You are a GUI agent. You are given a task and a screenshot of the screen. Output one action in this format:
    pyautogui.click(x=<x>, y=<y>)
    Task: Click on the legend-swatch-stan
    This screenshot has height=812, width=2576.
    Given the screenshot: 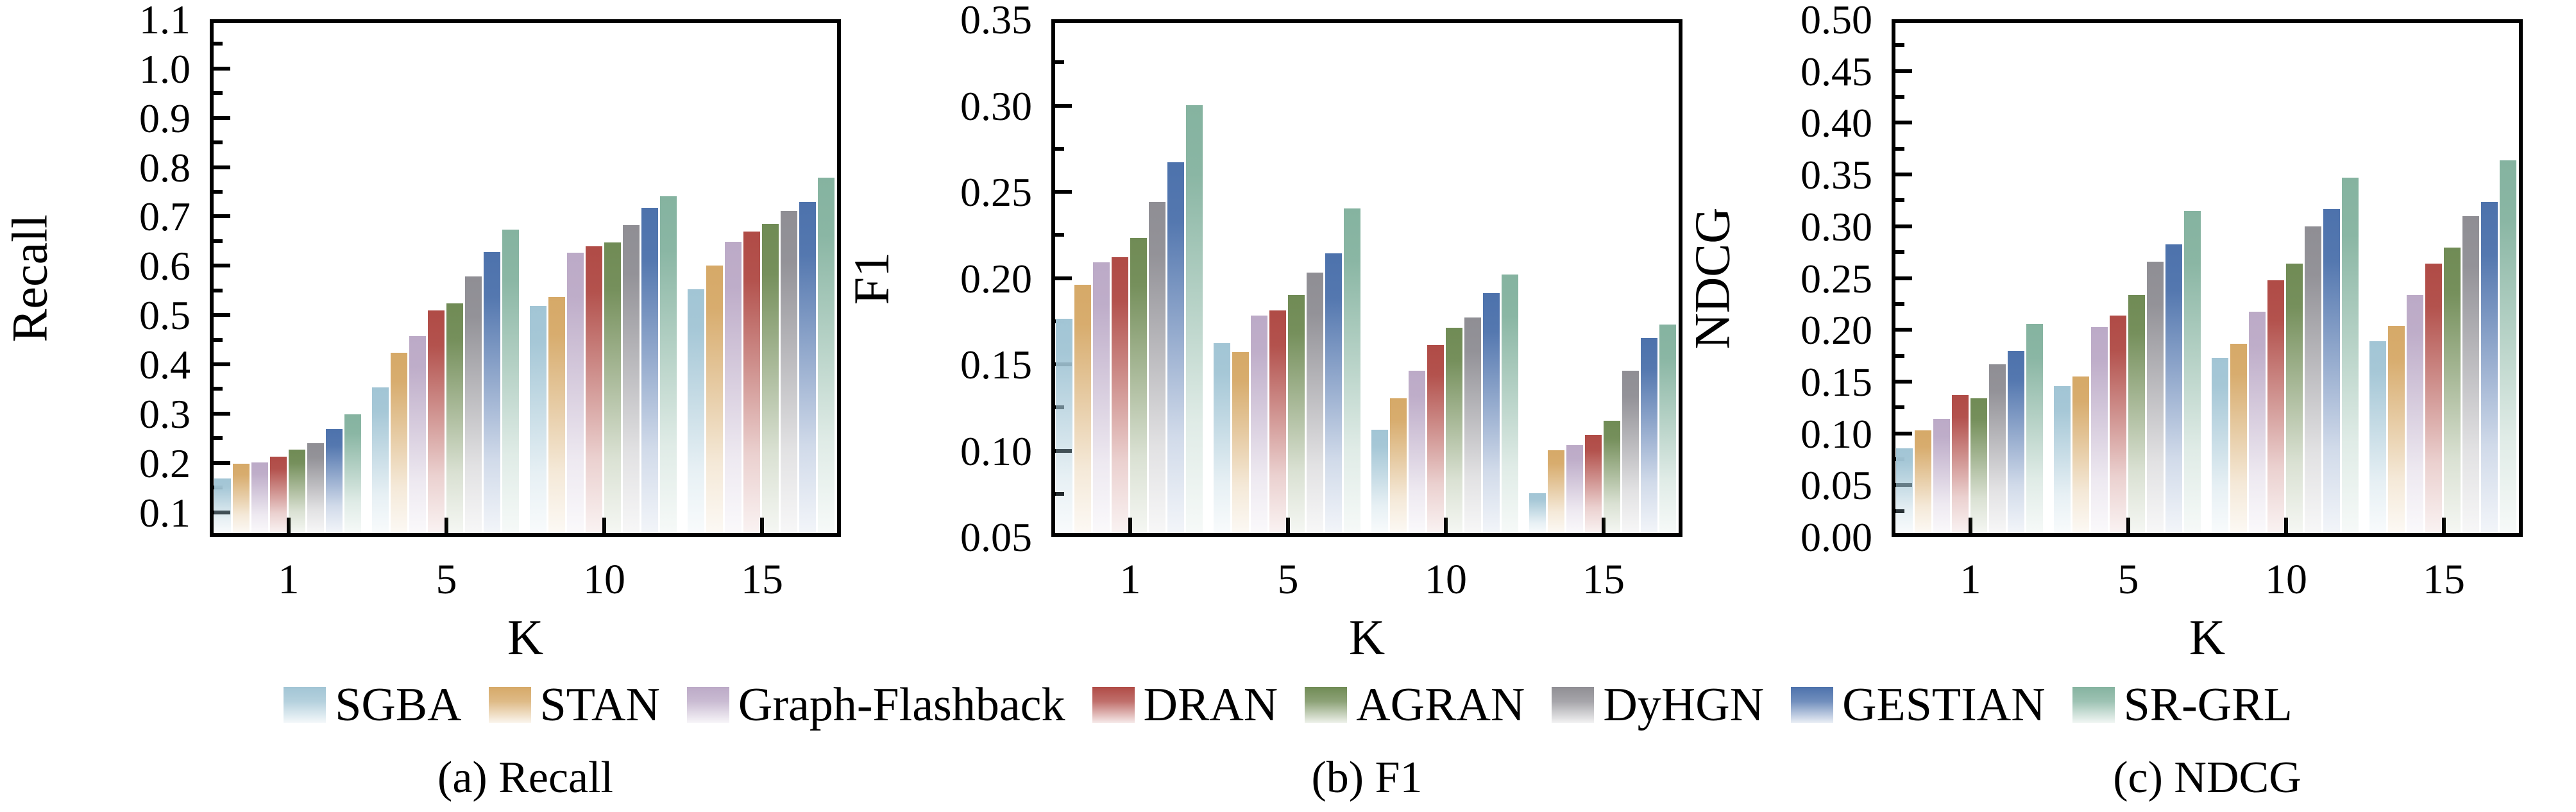 What is the action you would take?
    pyautogui.click(x=509, y=705)
    